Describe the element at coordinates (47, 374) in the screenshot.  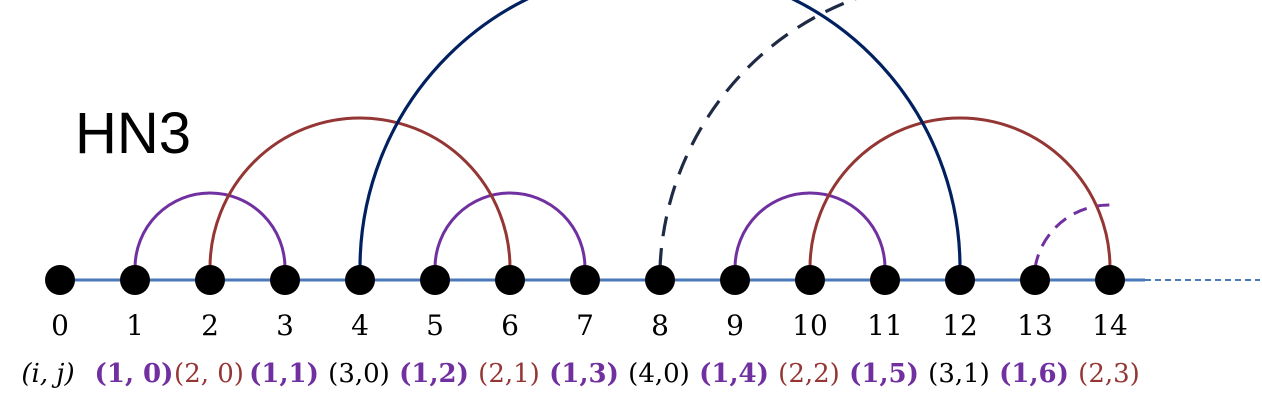
I see `index-header: (i, j)` at that location.